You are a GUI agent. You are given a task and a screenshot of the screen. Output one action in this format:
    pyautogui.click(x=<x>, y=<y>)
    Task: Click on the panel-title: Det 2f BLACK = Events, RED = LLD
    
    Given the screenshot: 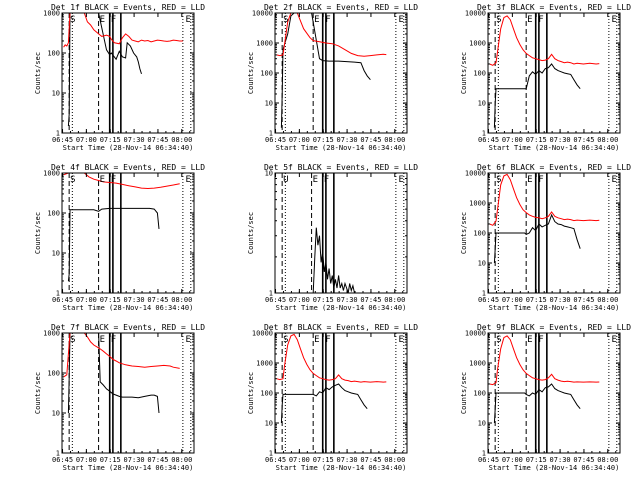 What is the action you would take?
    pyautogui.click(x=341, y=7)
    